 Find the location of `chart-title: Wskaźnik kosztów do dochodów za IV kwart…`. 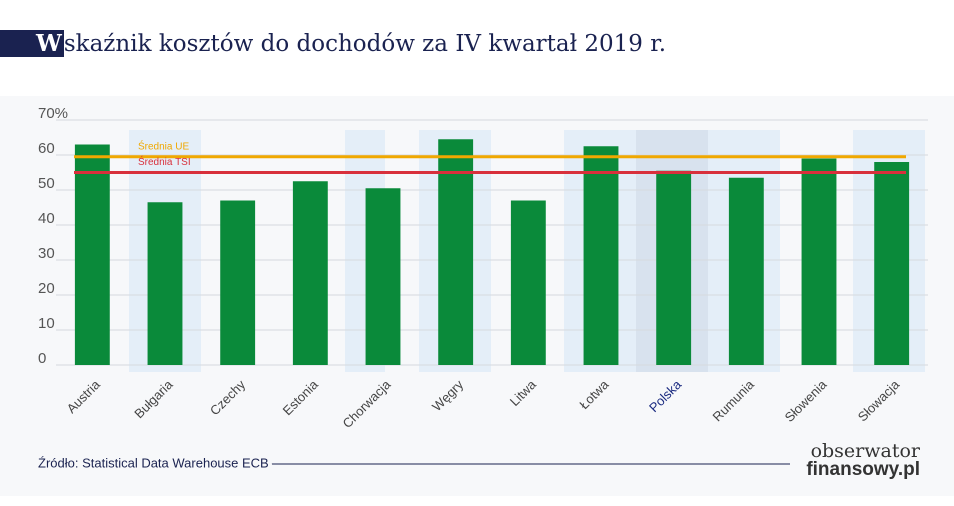

chart-title: Wskaźnik kosztów do dochodów za IV kwart… is located at coordinates (351, 43).